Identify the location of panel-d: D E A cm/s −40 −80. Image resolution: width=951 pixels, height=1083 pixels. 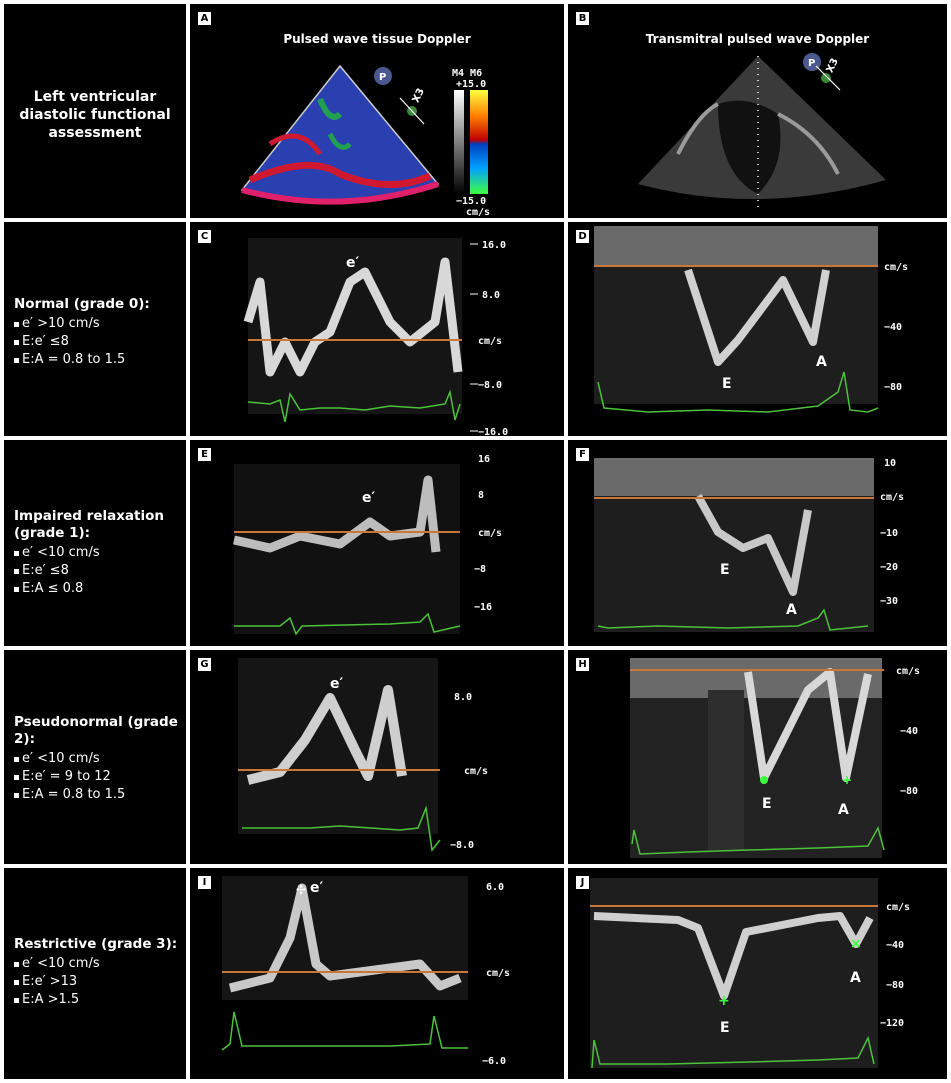
(757, 329).